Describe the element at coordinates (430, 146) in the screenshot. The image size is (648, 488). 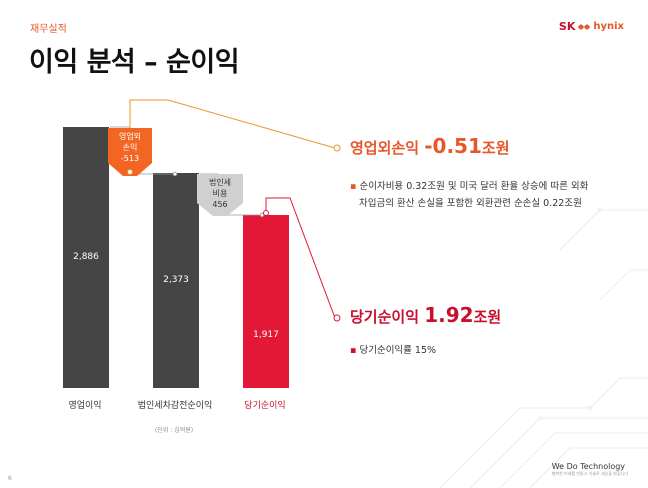
I see `non-operating-loss-heading: 영업외손익 -0.51조원` at that location.